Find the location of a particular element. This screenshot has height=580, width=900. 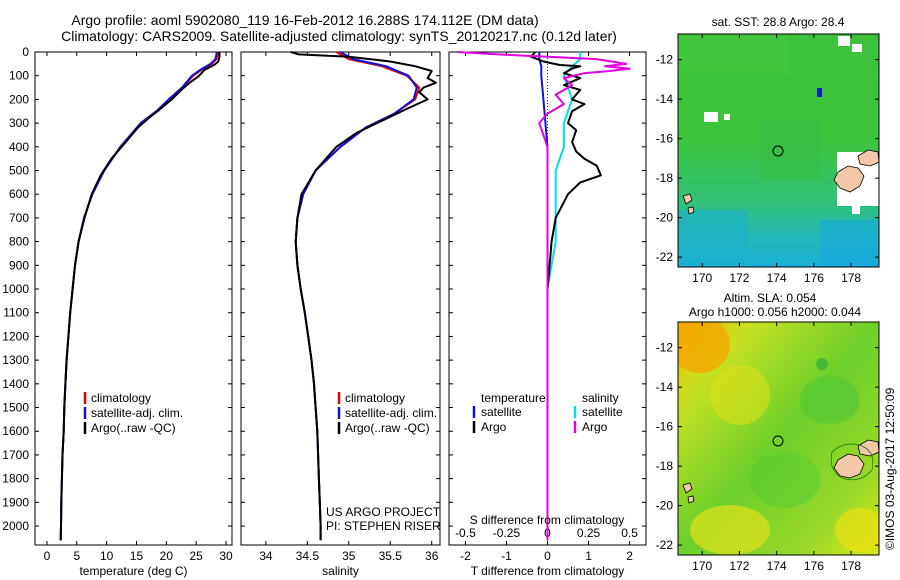

x-axis-label: temperature (deg C) is located at coordinates (133, 571).